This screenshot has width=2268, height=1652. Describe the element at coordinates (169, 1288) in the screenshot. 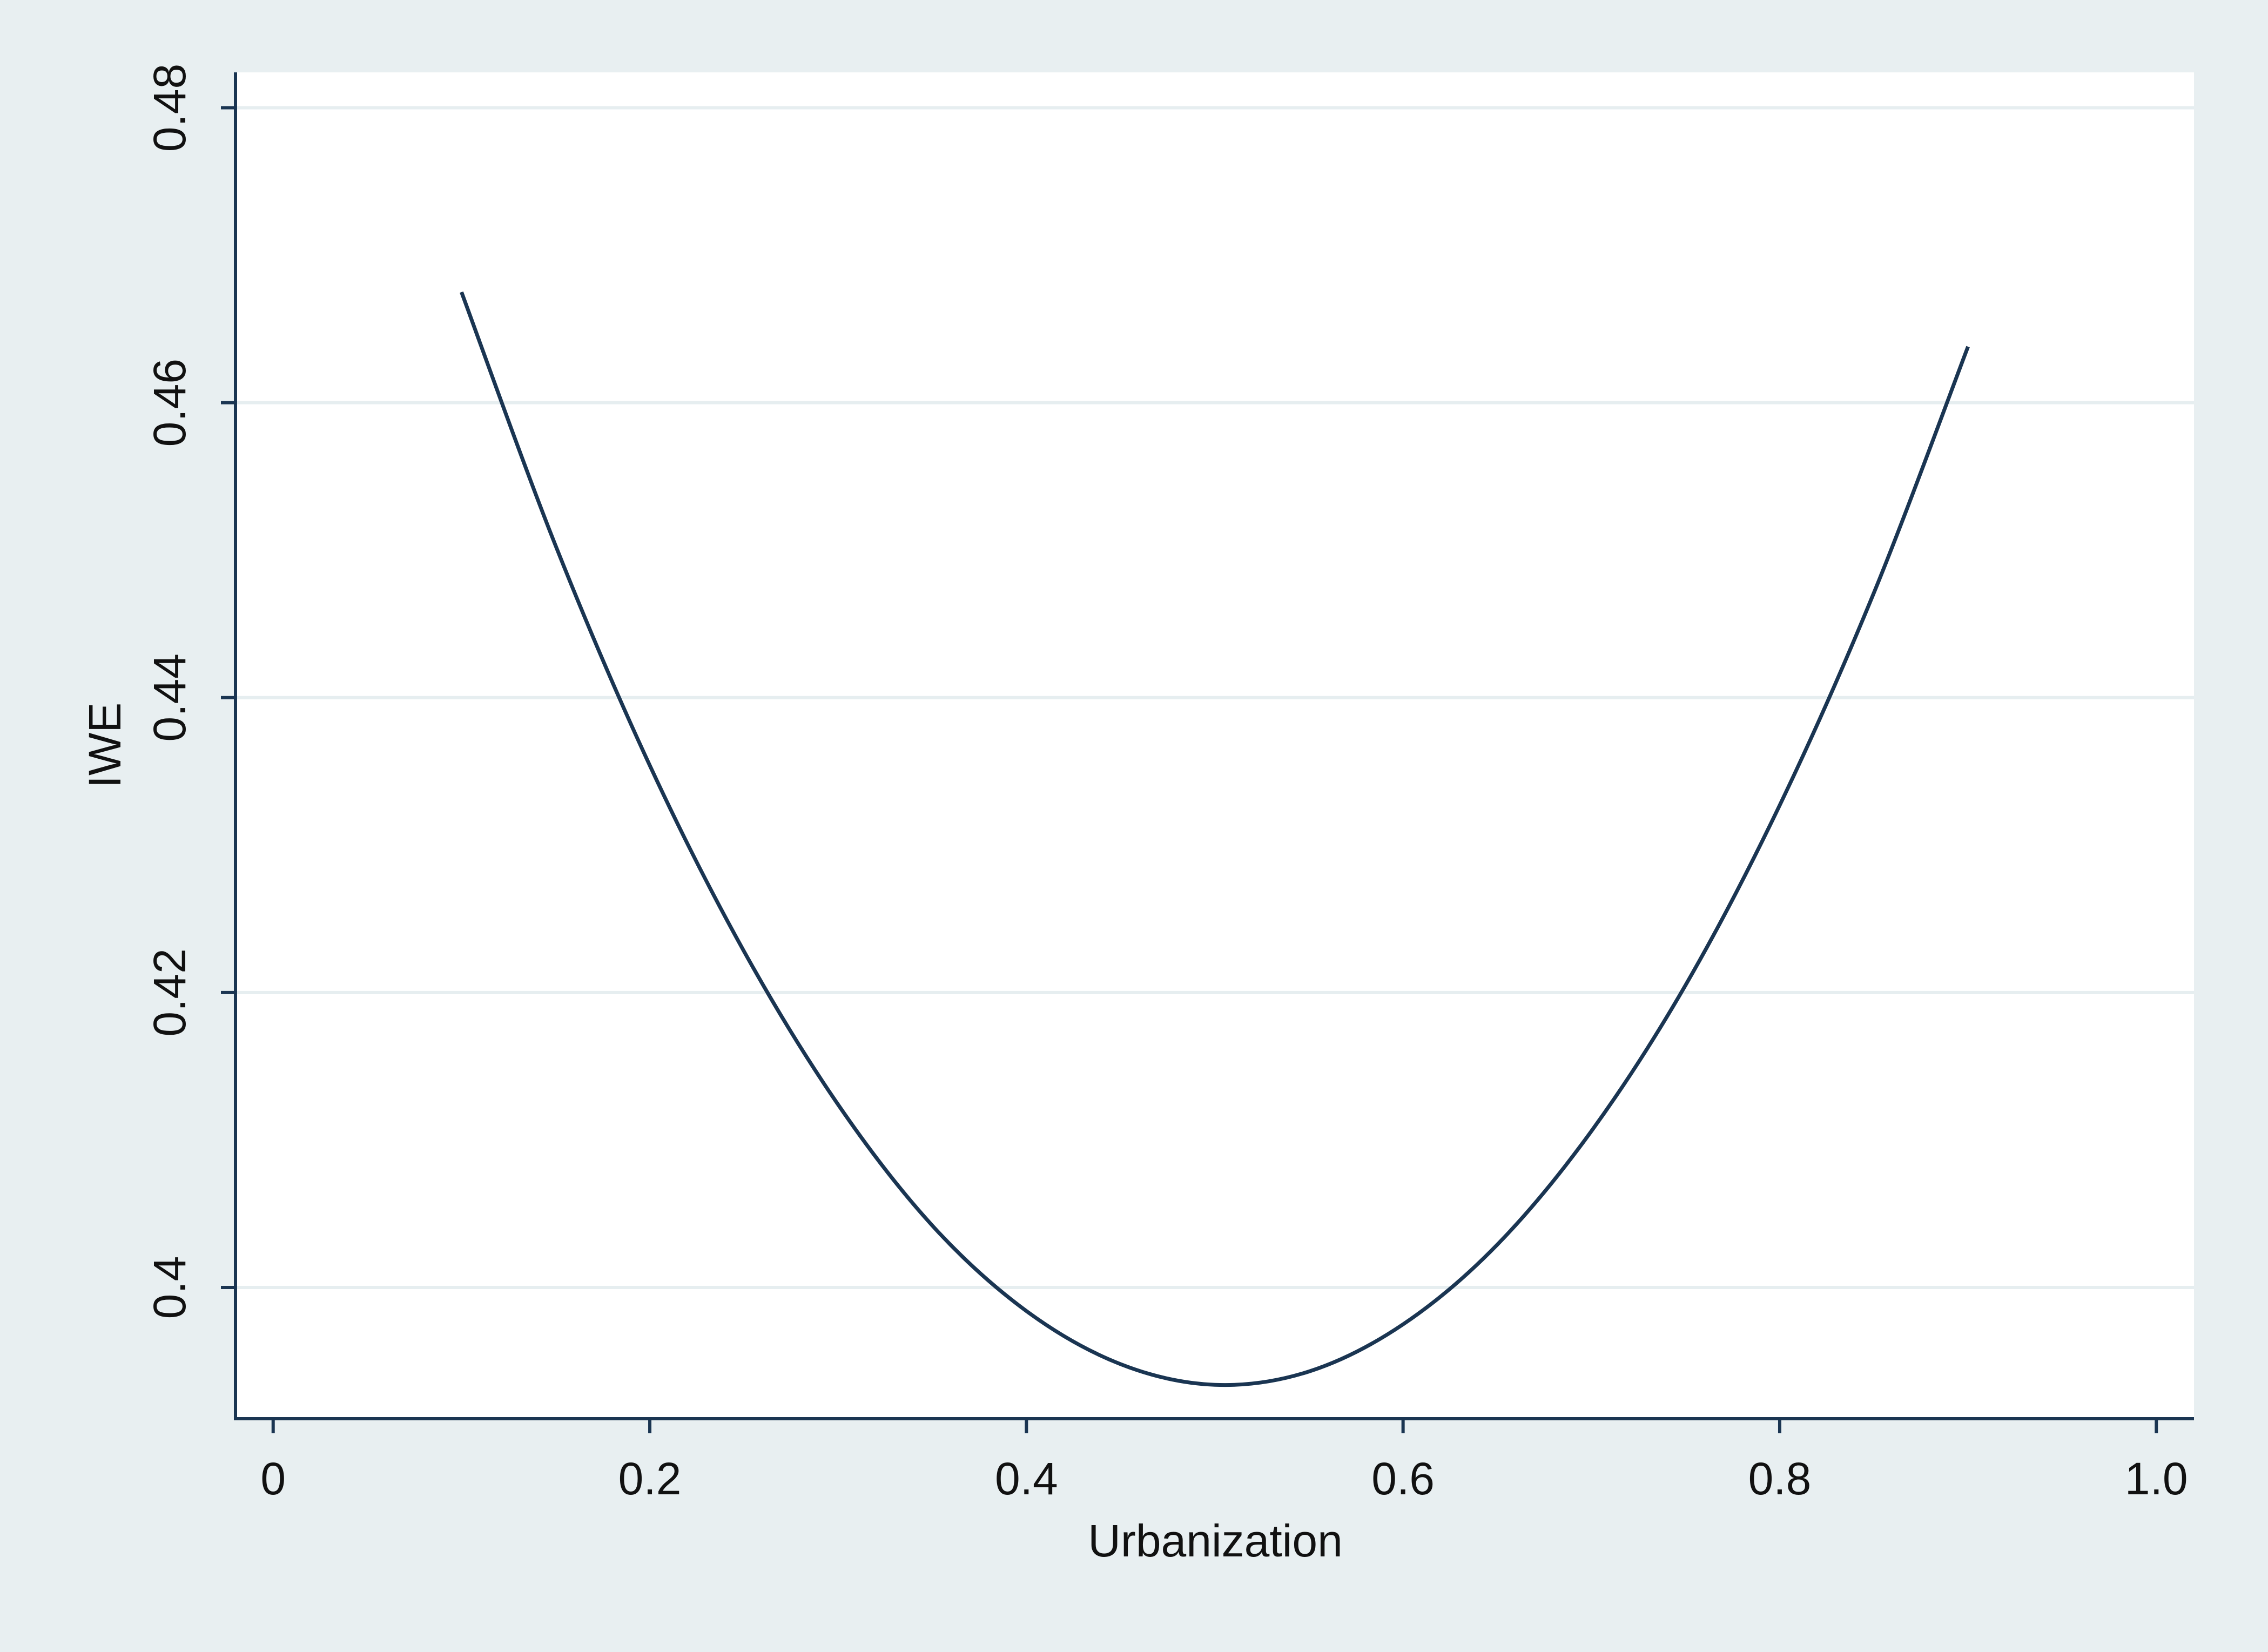

I see `y-tick-label: 0.4` at that location.